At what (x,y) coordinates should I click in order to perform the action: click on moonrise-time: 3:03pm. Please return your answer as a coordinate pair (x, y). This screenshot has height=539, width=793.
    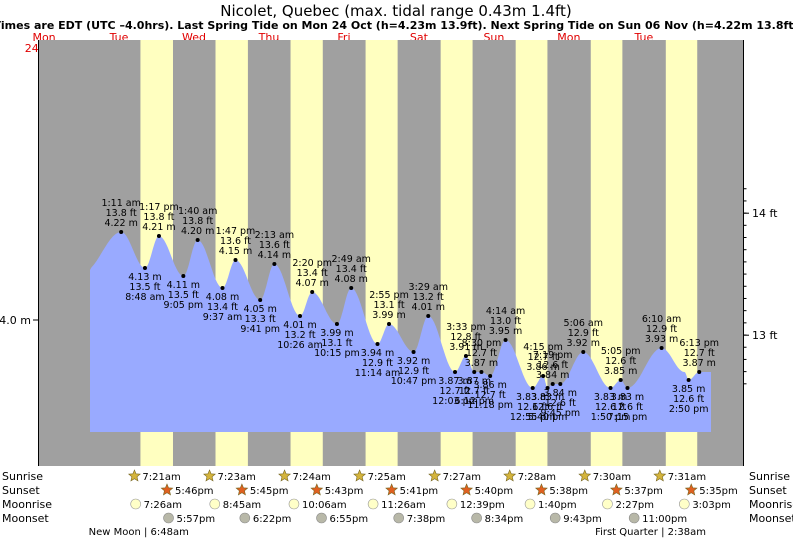
    Looking at the image, I should click on (711, 505).